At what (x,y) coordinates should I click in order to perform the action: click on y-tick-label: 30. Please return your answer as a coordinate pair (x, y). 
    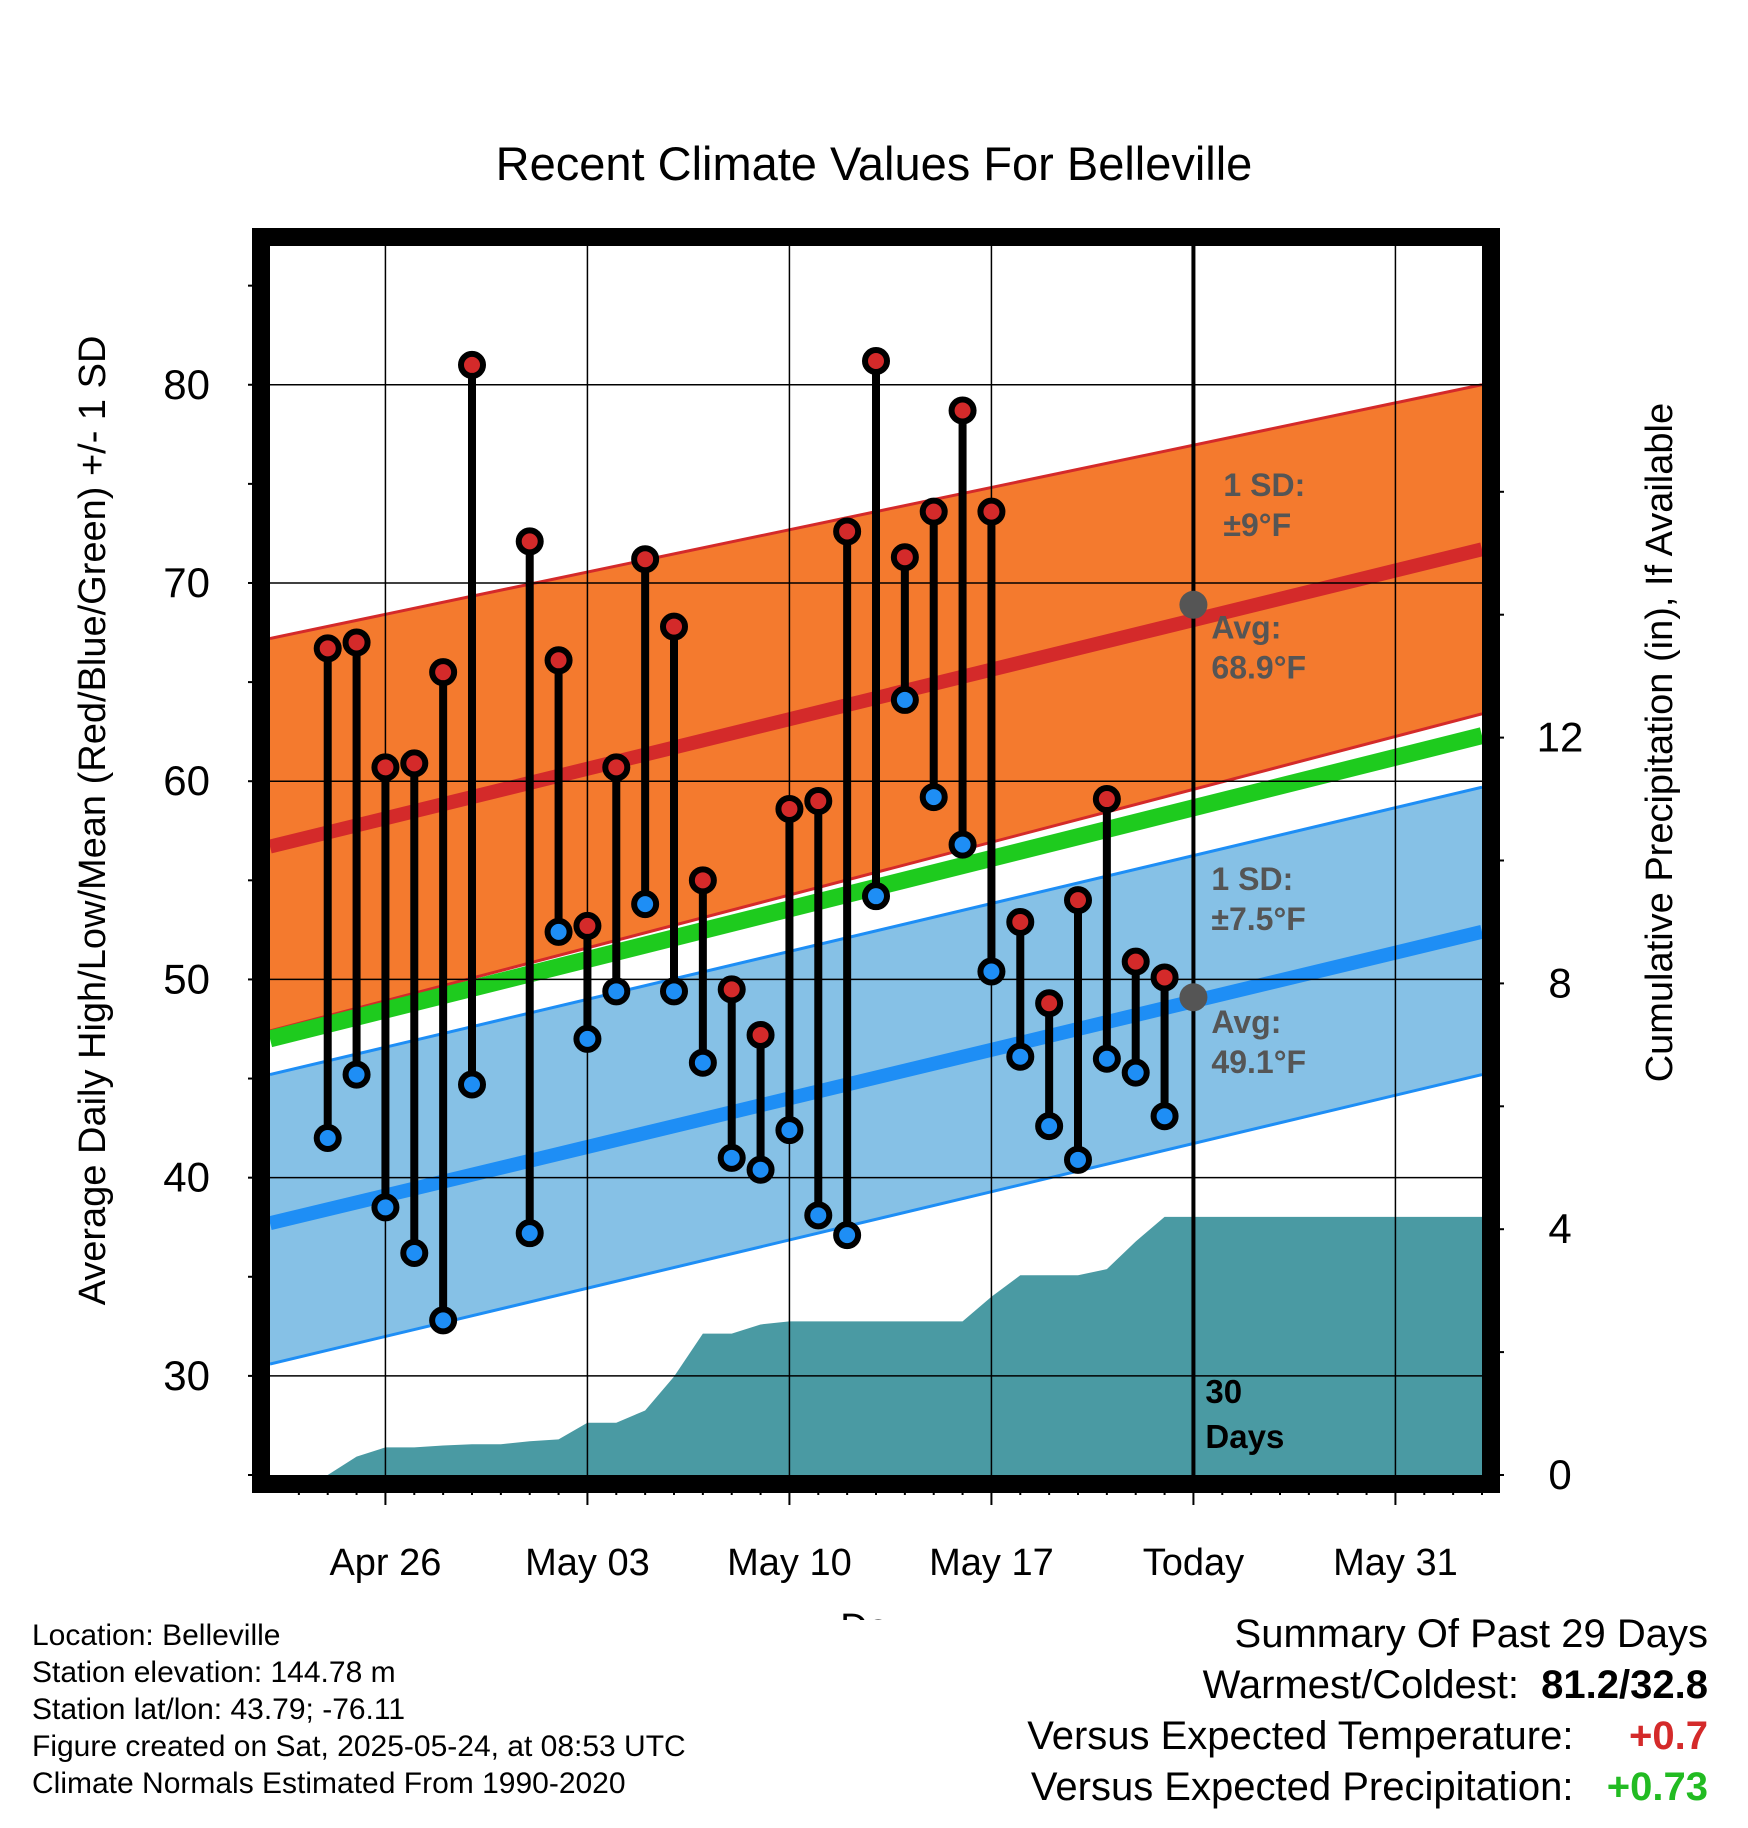
    Looking at the image, I should click on (186, 1375).